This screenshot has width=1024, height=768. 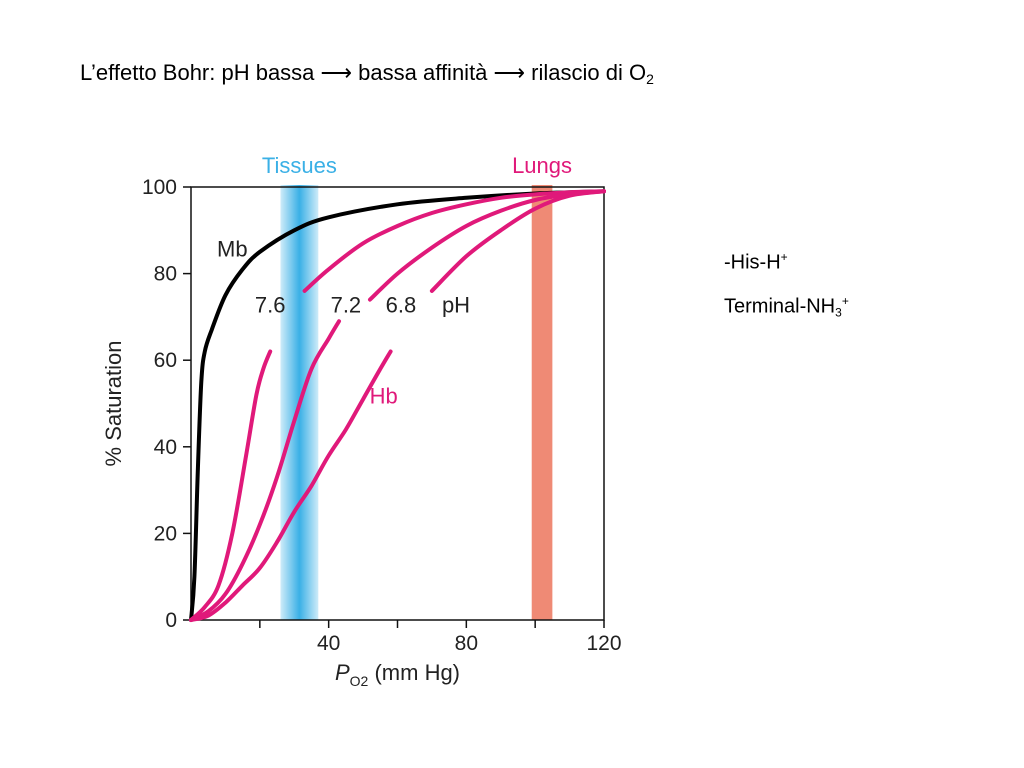 I want to click on x-tick-label: 80, so click(x=466, y=643).